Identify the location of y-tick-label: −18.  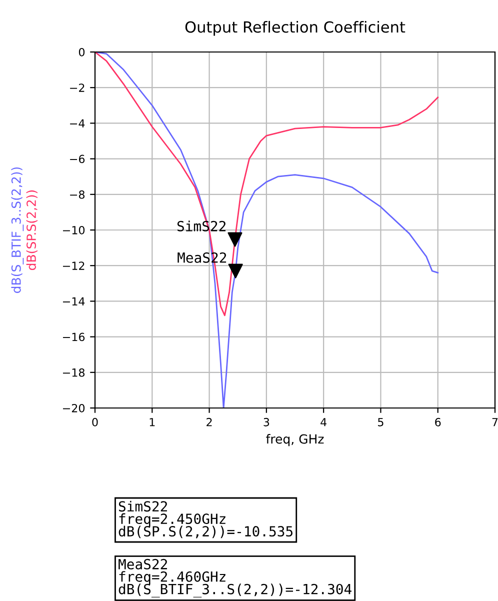
(74, 372).